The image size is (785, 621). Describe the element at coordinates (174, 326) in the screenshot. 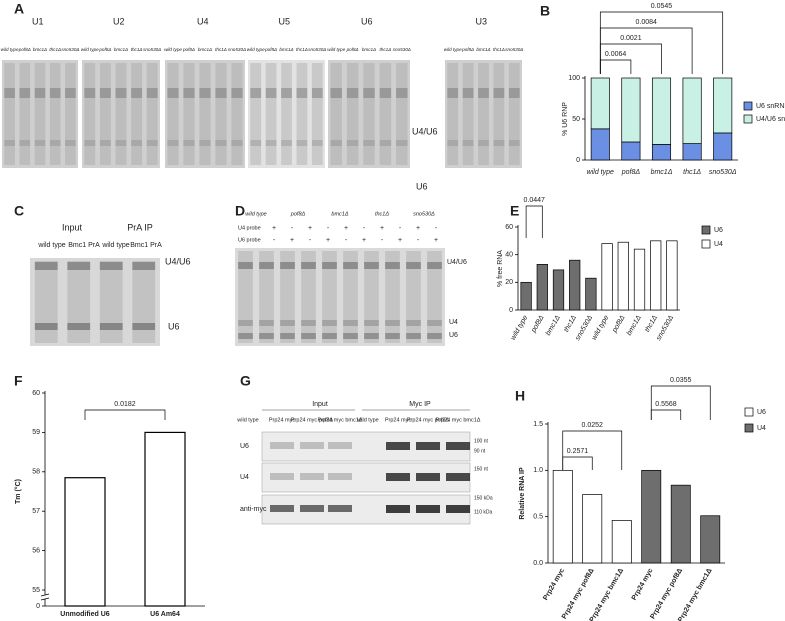

I see `band-label: U6` at that location.